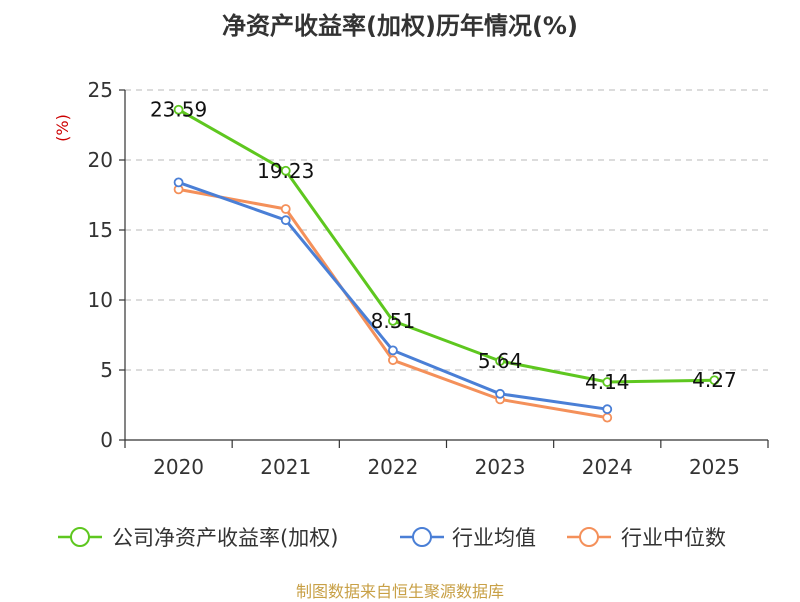 This screenshot has height=602, width=800. Describe the element at coordinates (100, 230) in the screenshot. I see `y-tick-label: 15` at that location.